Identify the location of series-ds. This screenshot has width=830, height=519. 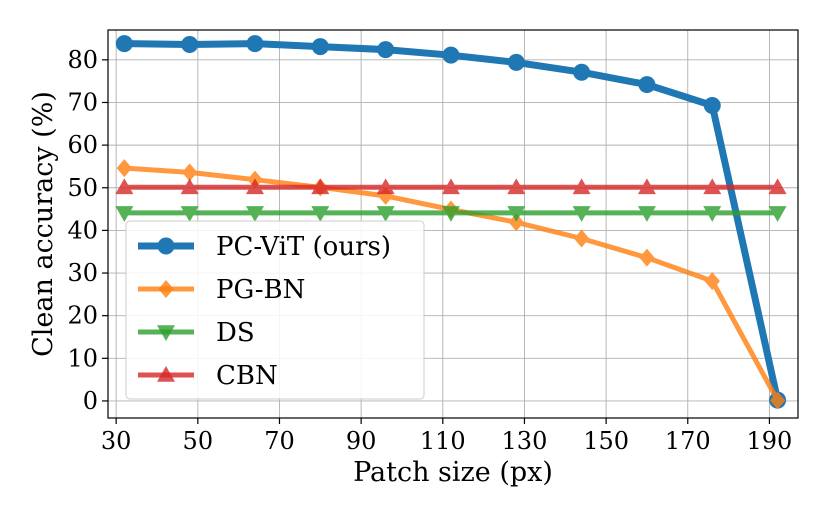
(451, 214).